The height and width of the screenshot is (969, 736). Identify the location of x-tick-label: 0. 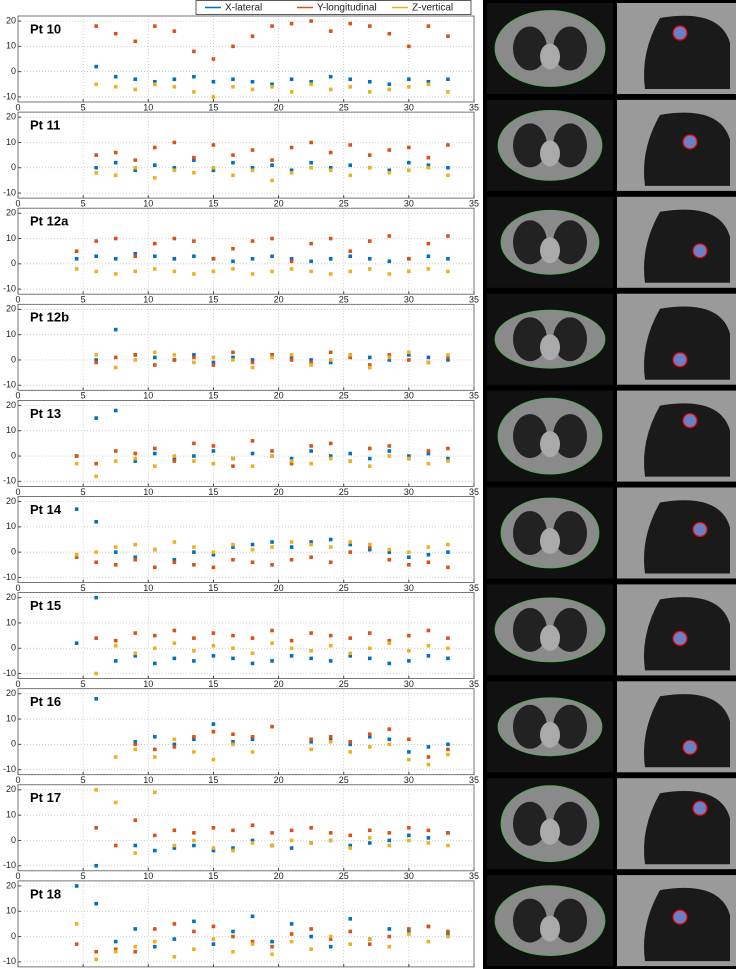
(17, 588).